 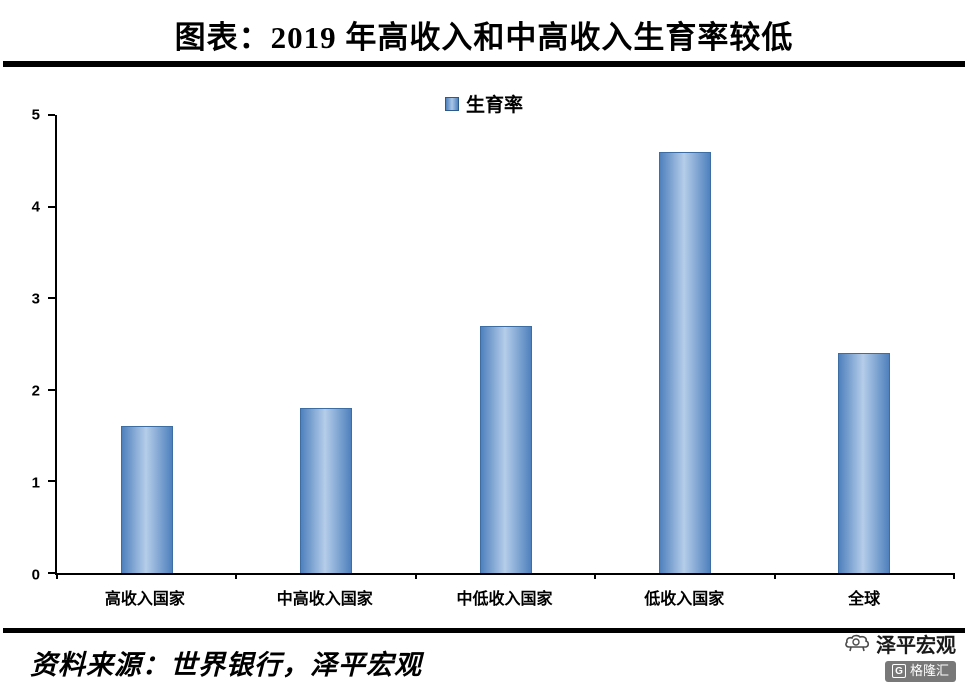 I want to click on y-axis: 0 1 2 3 4 5, so click(x=24, y=345).